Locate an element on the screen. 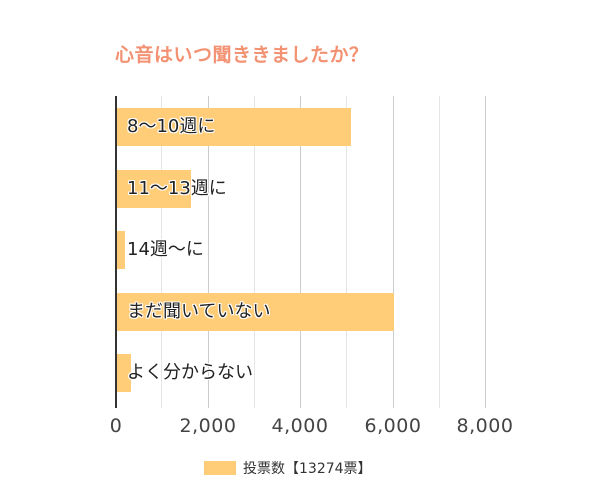 This screenshot has width=600, height=500. bar-11-13-weeks is located at coordinates (153, 189).